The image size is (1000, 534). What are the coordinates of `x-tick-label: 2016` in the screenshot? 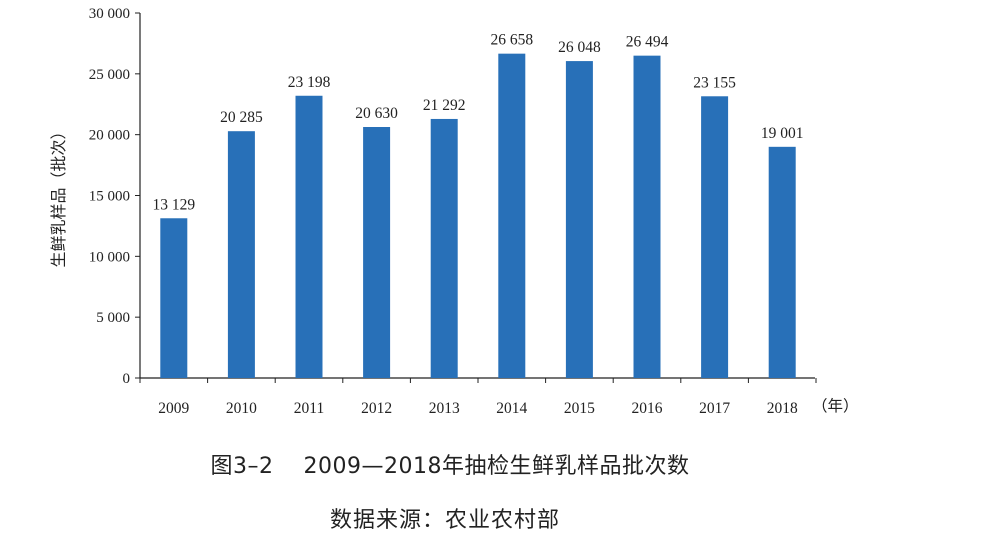 It's located at (647, 408).